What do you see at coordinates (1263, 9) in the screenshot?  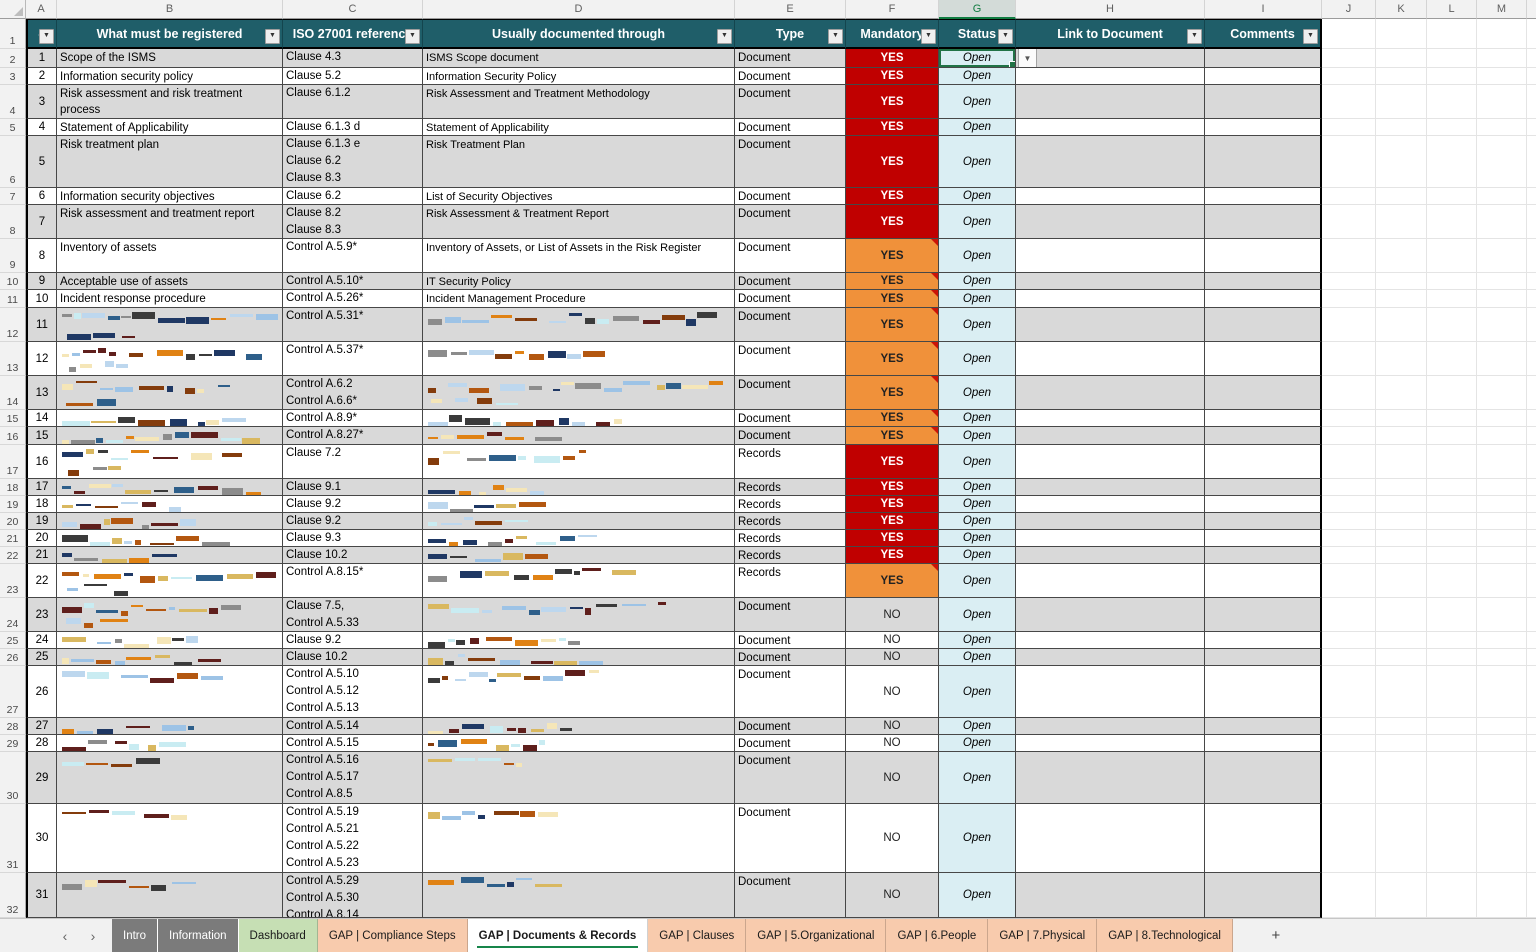 I see `column-header-I: I` at bounding box center [1263, 9].